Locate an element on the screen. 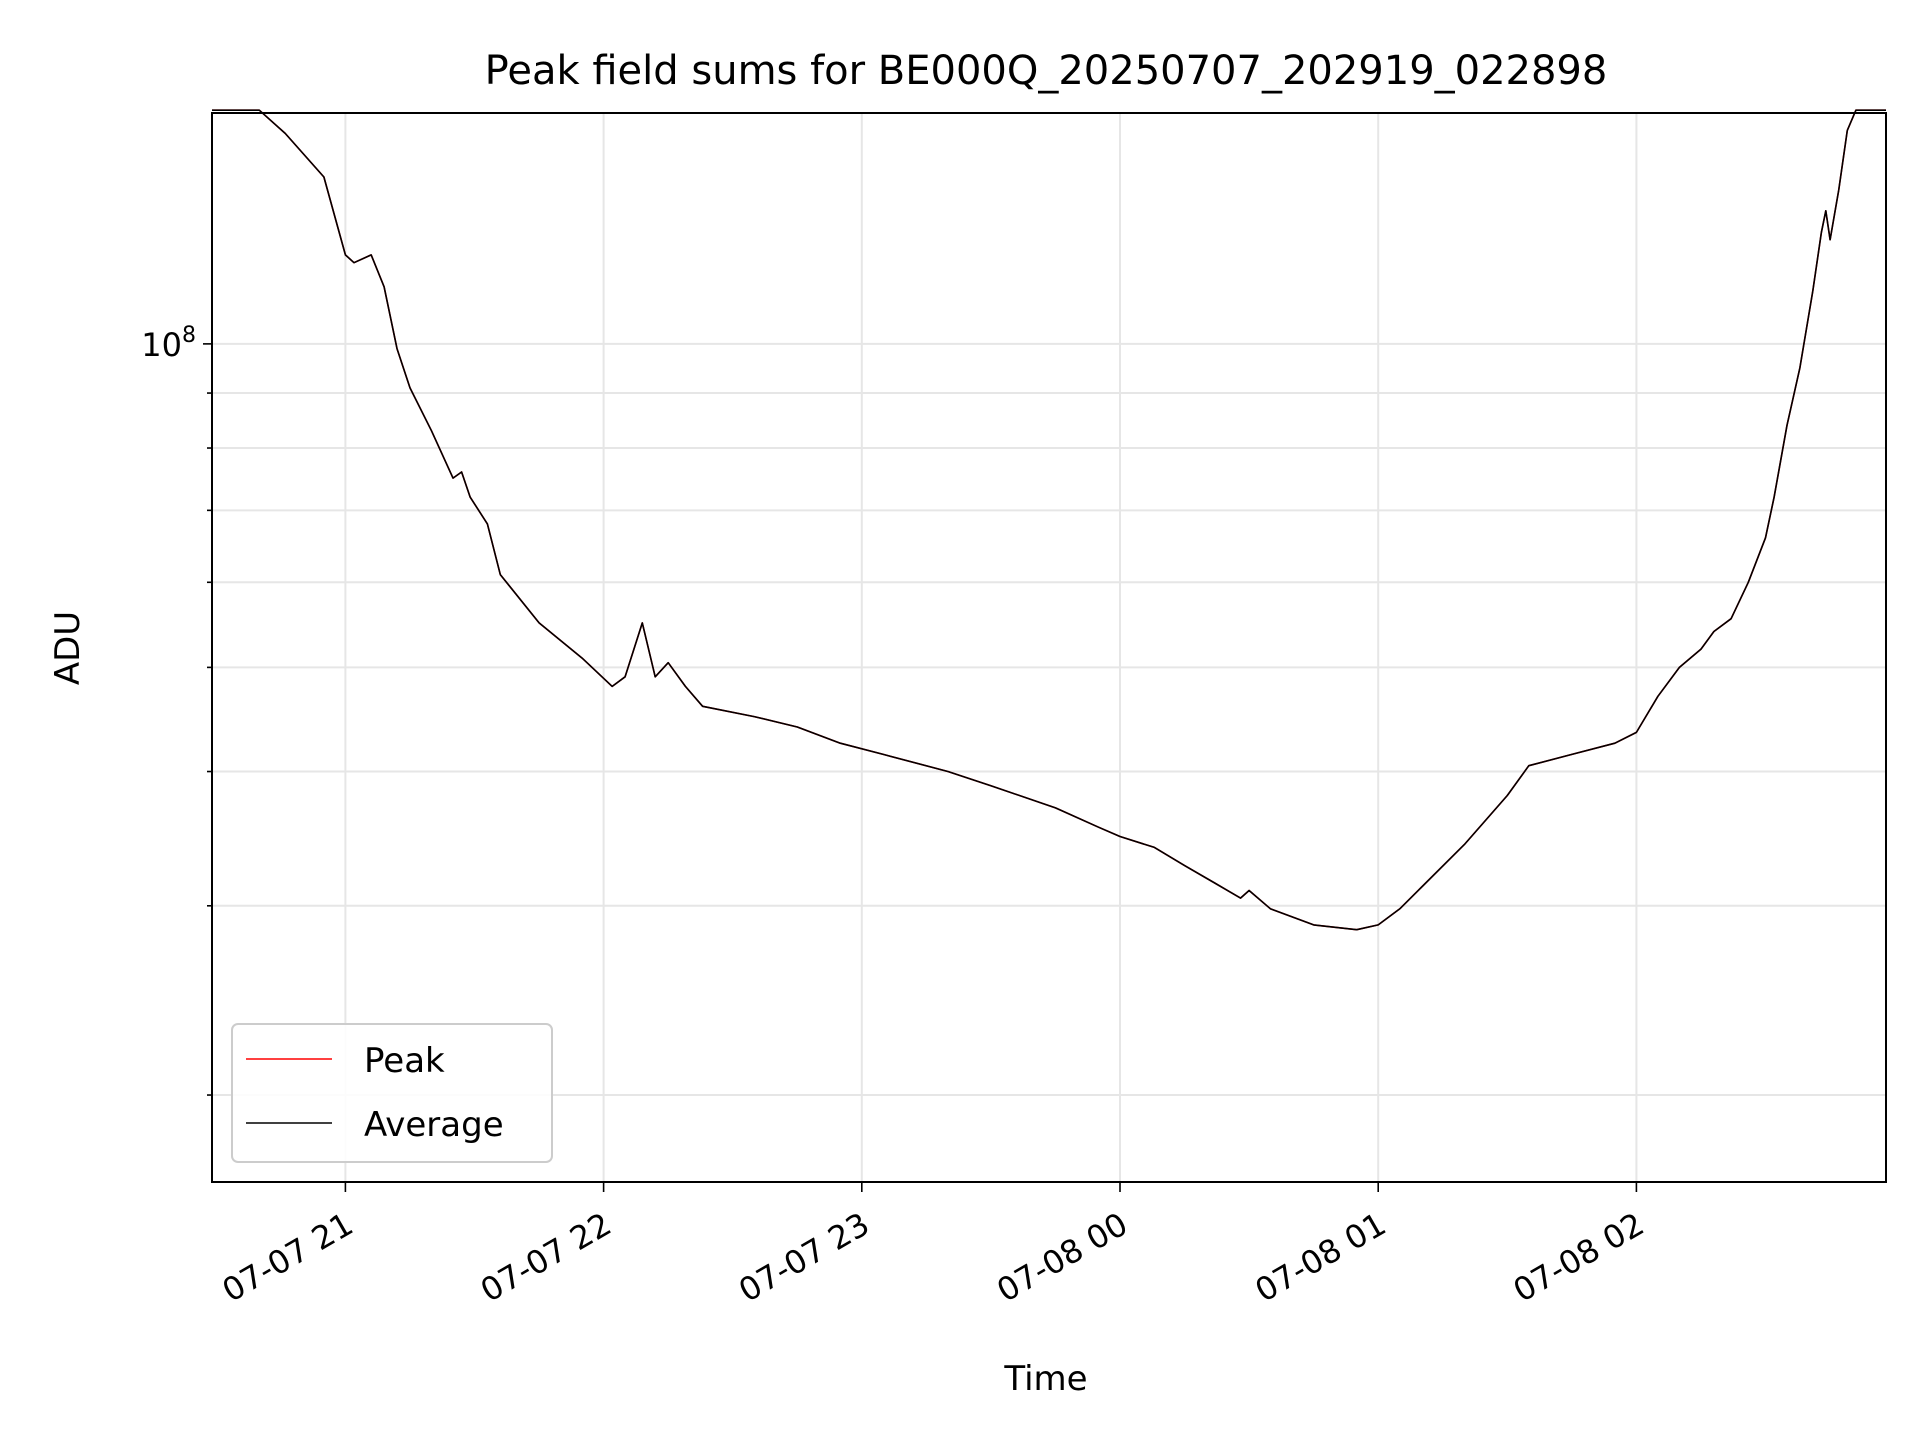 Image resolution: width=1920 pixels, height=1444 pixels. legend: Peak Average is located at coordinates (392, 1093).